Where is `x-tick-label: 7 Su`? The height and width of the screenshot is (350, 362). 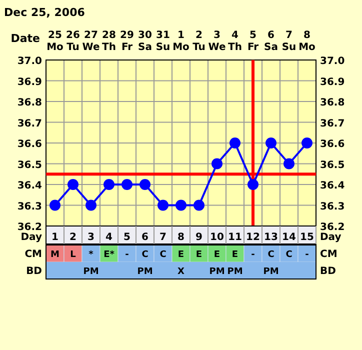
x-tick-label: 7 Su is located at coordinates (289, 41).